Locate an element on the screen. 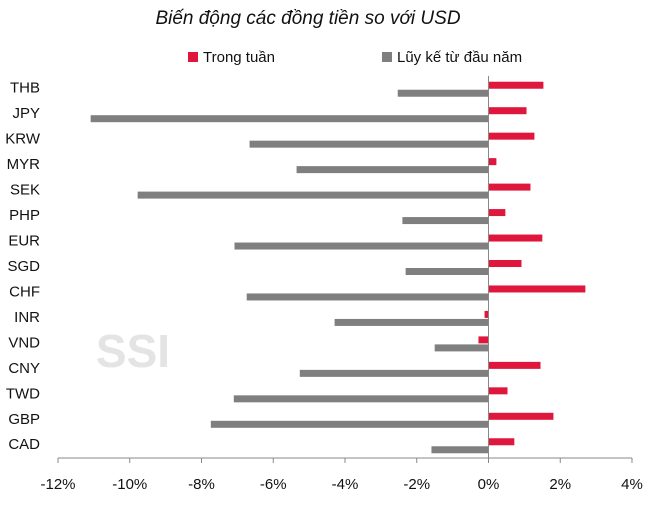 The width and height of the screenshot is (652, 510). y-tick-label: VND is located at coordinates (24, 342).